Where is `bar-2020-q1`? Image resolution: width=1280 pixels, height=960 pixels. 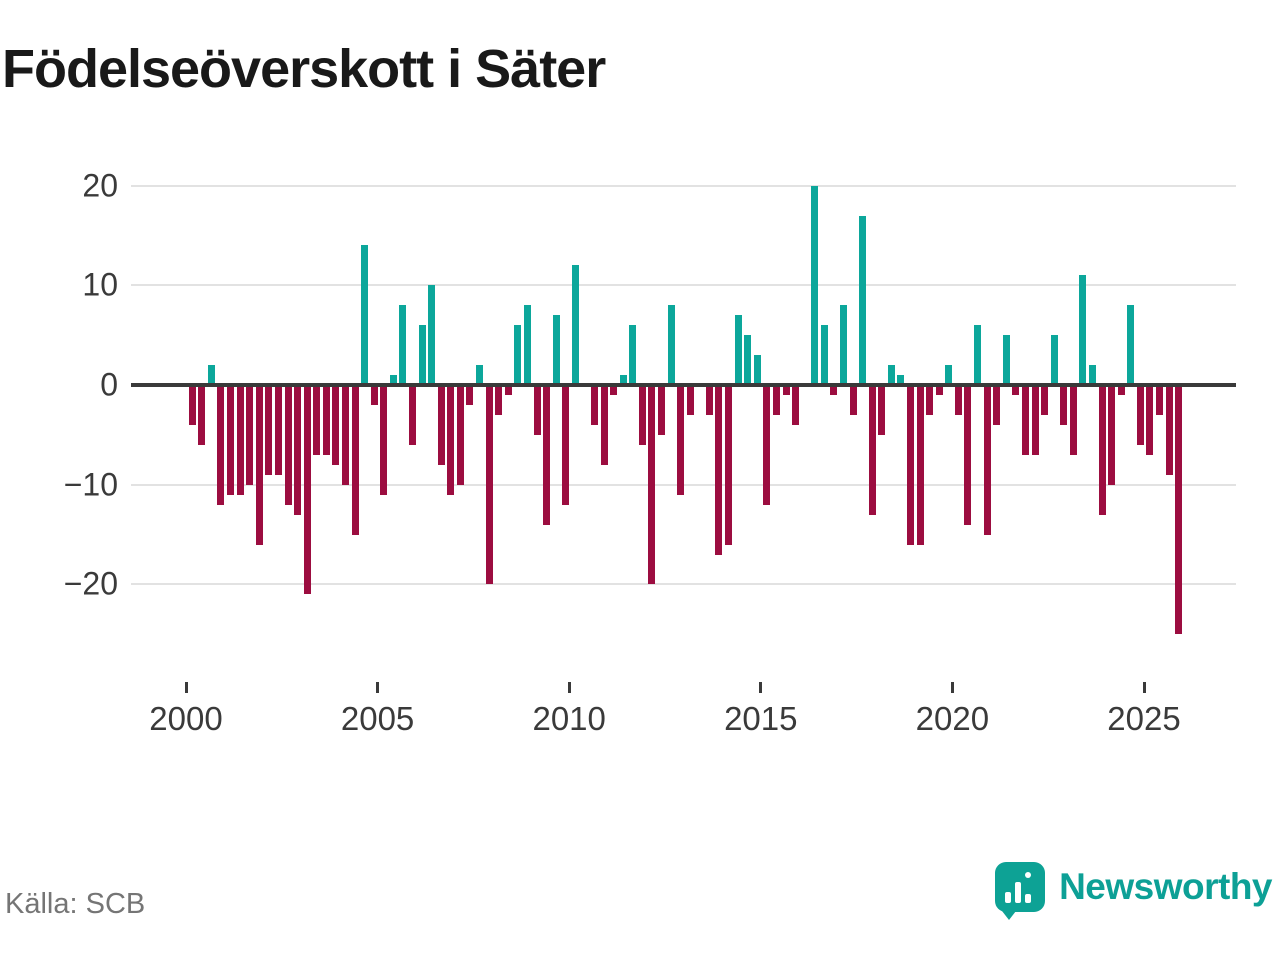
bar-2020-q1 is located at coordinates (958, 400).